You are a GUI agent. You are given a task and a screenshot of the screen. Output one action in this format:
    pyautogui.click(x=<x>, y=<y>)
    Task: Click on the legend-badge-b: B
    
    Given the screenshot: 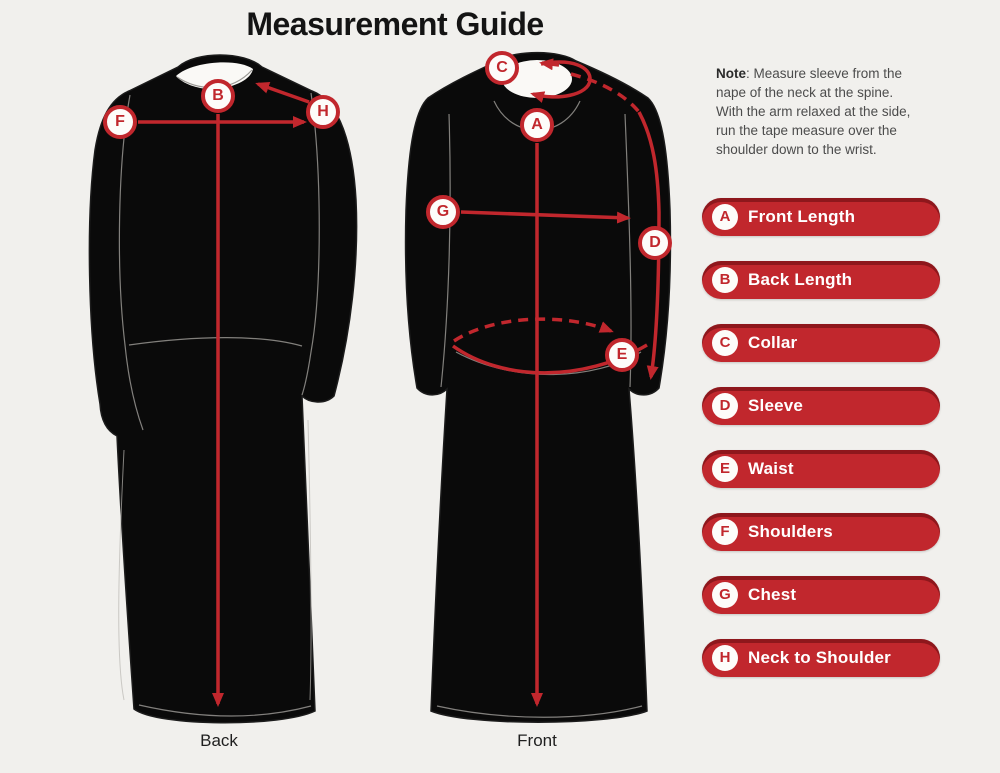 What is the action you would take?
    pyautogui.click(x=725, y=280)
    